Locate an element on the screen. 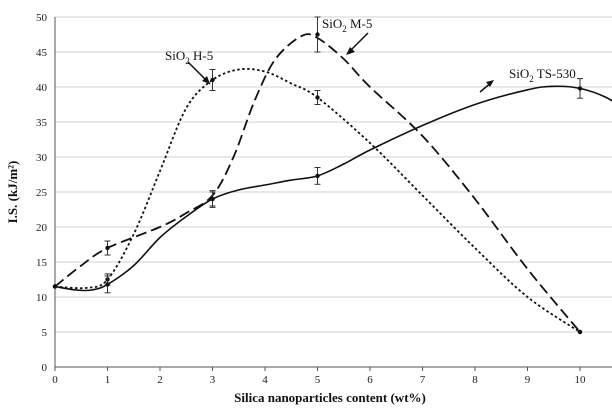 Image resolution: width=612 pixels, height=410 pixels. x-axis-title: Silica nanoparticles content (wt%) is located at coordinates (330, 397).